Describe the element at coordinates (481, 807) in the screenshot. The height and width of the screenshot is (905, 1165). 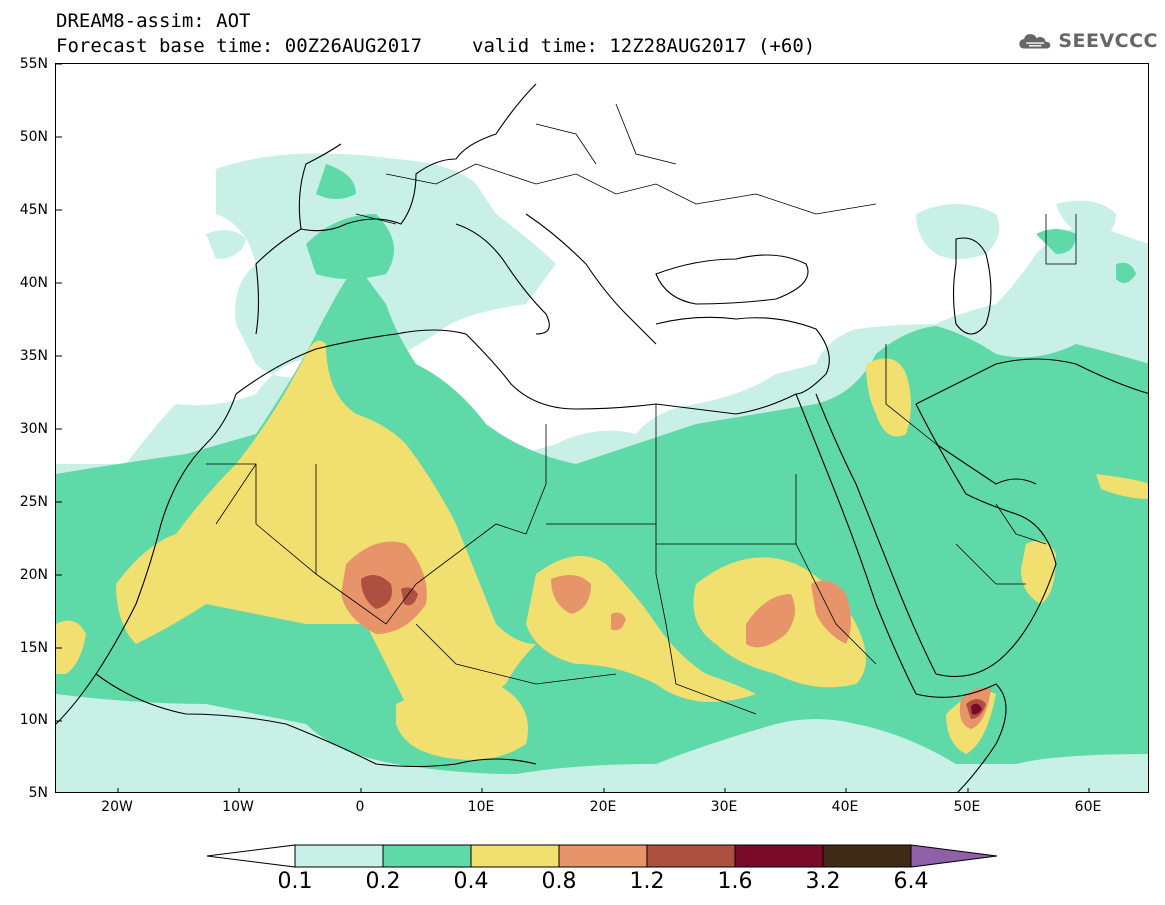
I see `lon-label: 10E` at that location.